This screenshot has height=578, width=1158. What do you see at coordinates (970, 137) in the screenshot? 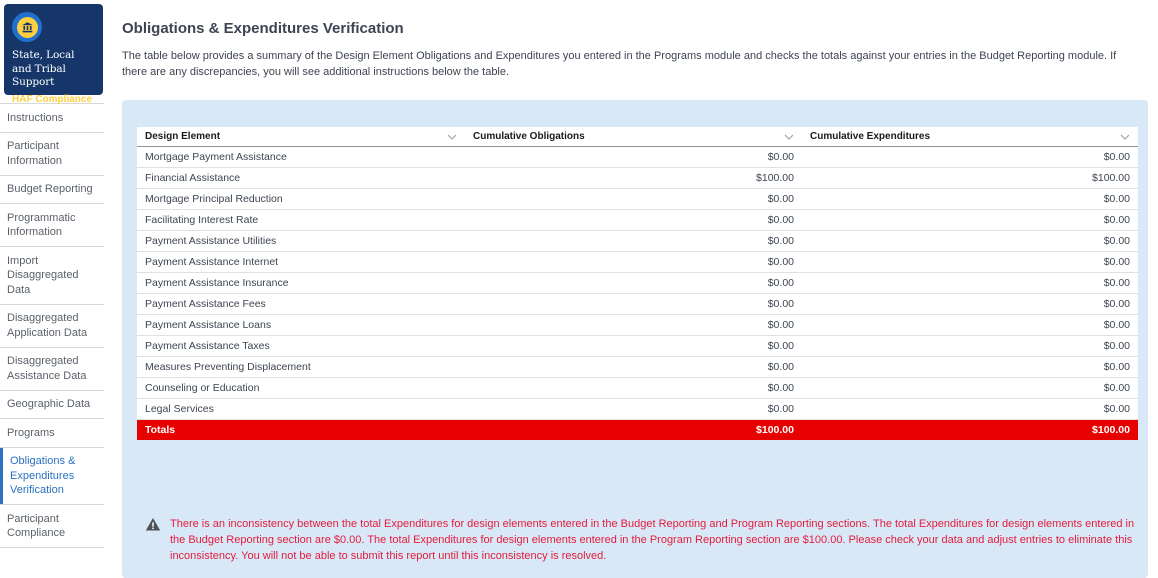
I see `column-header-cumulative-expenditures: Cumulative Expenditures` at bounding box center [970, 137].